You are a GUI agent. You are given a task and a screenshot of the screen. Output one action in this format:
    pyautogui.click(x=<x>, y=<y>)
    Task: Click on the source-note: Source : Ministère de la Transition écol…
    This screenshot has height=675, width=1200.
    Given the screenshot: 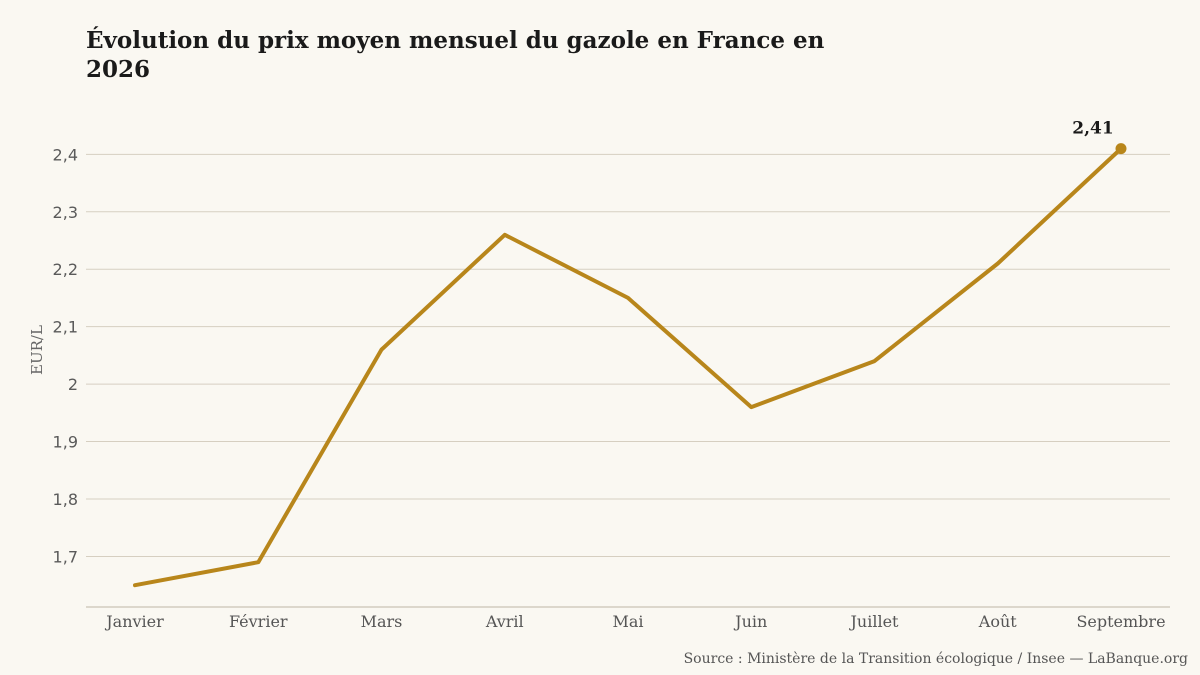 What is the action you would take?
    pyautogui.click(x=935, y=659)
    